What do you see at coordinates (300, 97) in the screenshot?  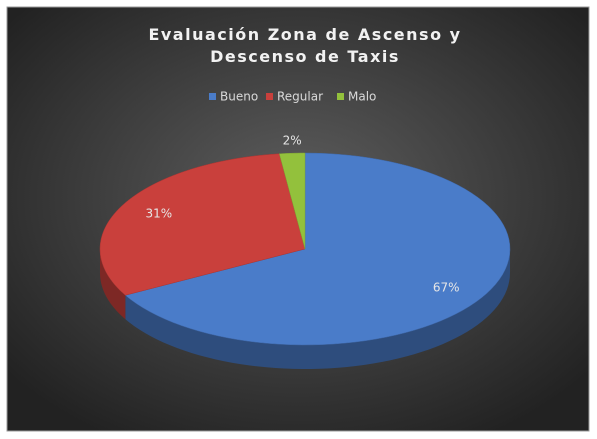 I see `legend-label: Regular` at bounding box center [300, 97].